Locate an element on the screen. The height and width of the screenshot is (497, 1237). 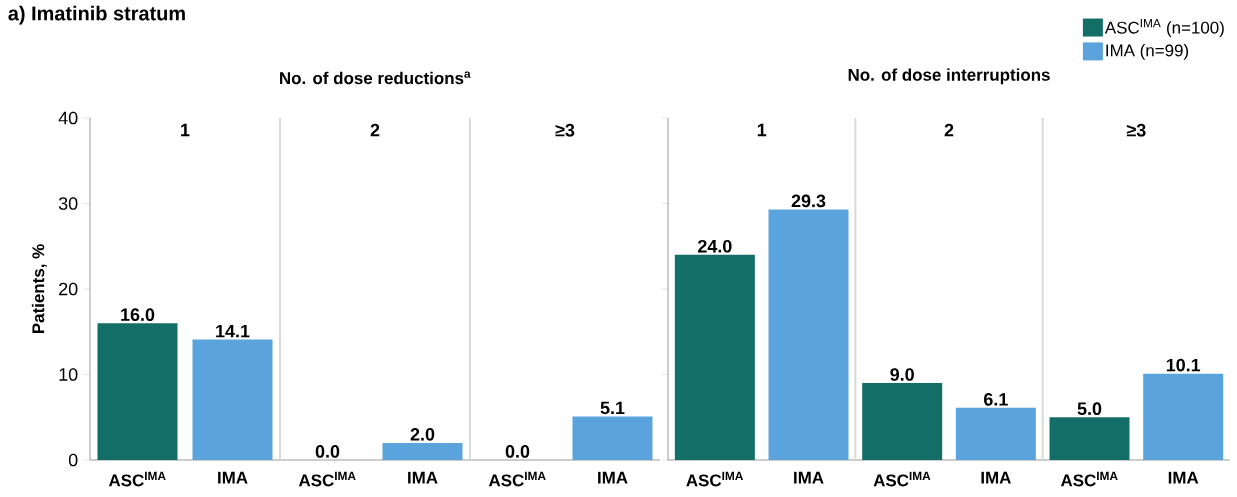
data-label: 5.1 is located at coordinates (612, 408).